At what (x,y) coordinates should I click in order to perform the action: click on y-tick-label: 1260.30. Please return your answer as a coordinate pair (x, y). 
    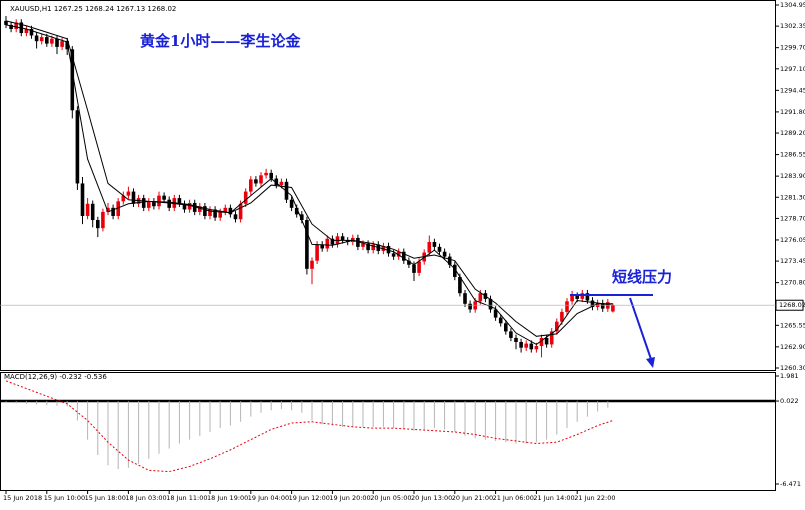
    Looking at the image, I should click on (792, 368).